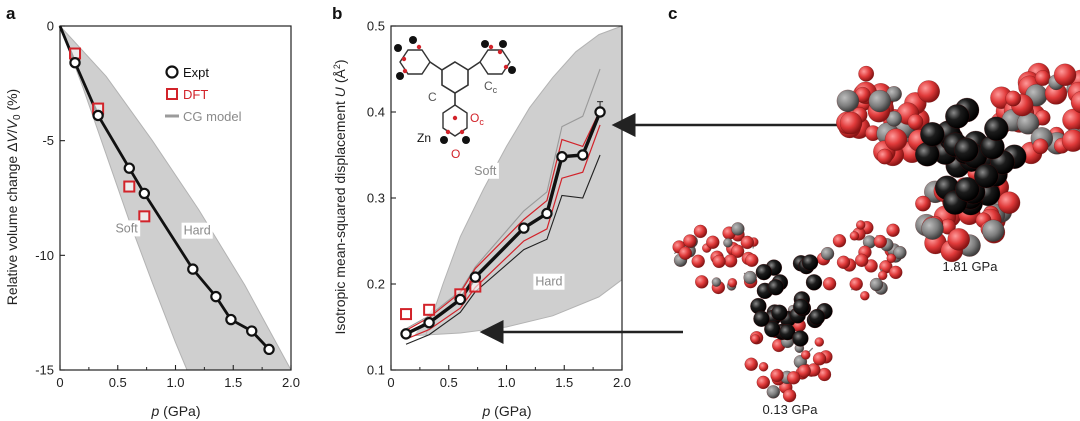  I want to click on y-tick-label-a-0: 0, so click(50, 26).